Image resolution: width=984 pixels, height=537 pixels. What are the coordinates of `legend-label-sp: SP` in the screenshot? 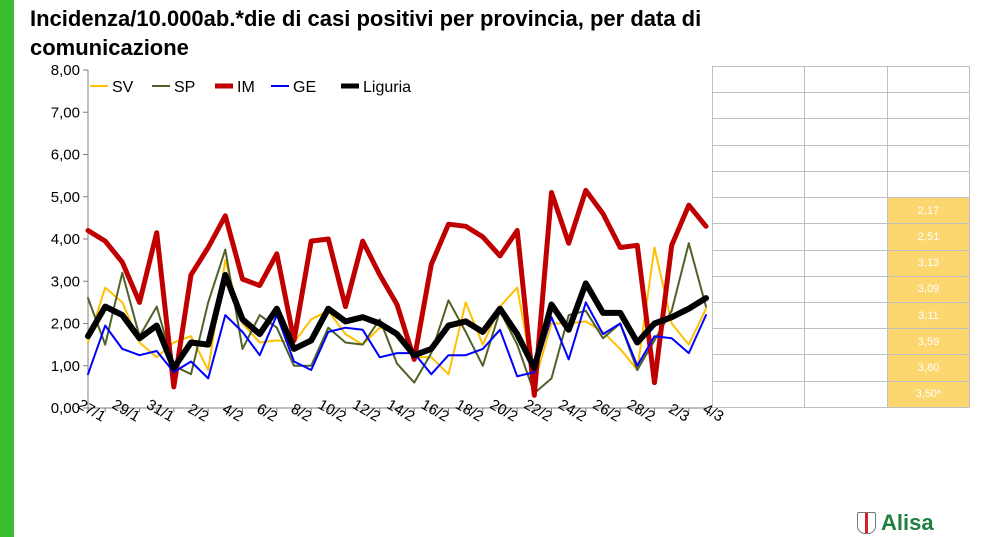 It's located at (184, 87).